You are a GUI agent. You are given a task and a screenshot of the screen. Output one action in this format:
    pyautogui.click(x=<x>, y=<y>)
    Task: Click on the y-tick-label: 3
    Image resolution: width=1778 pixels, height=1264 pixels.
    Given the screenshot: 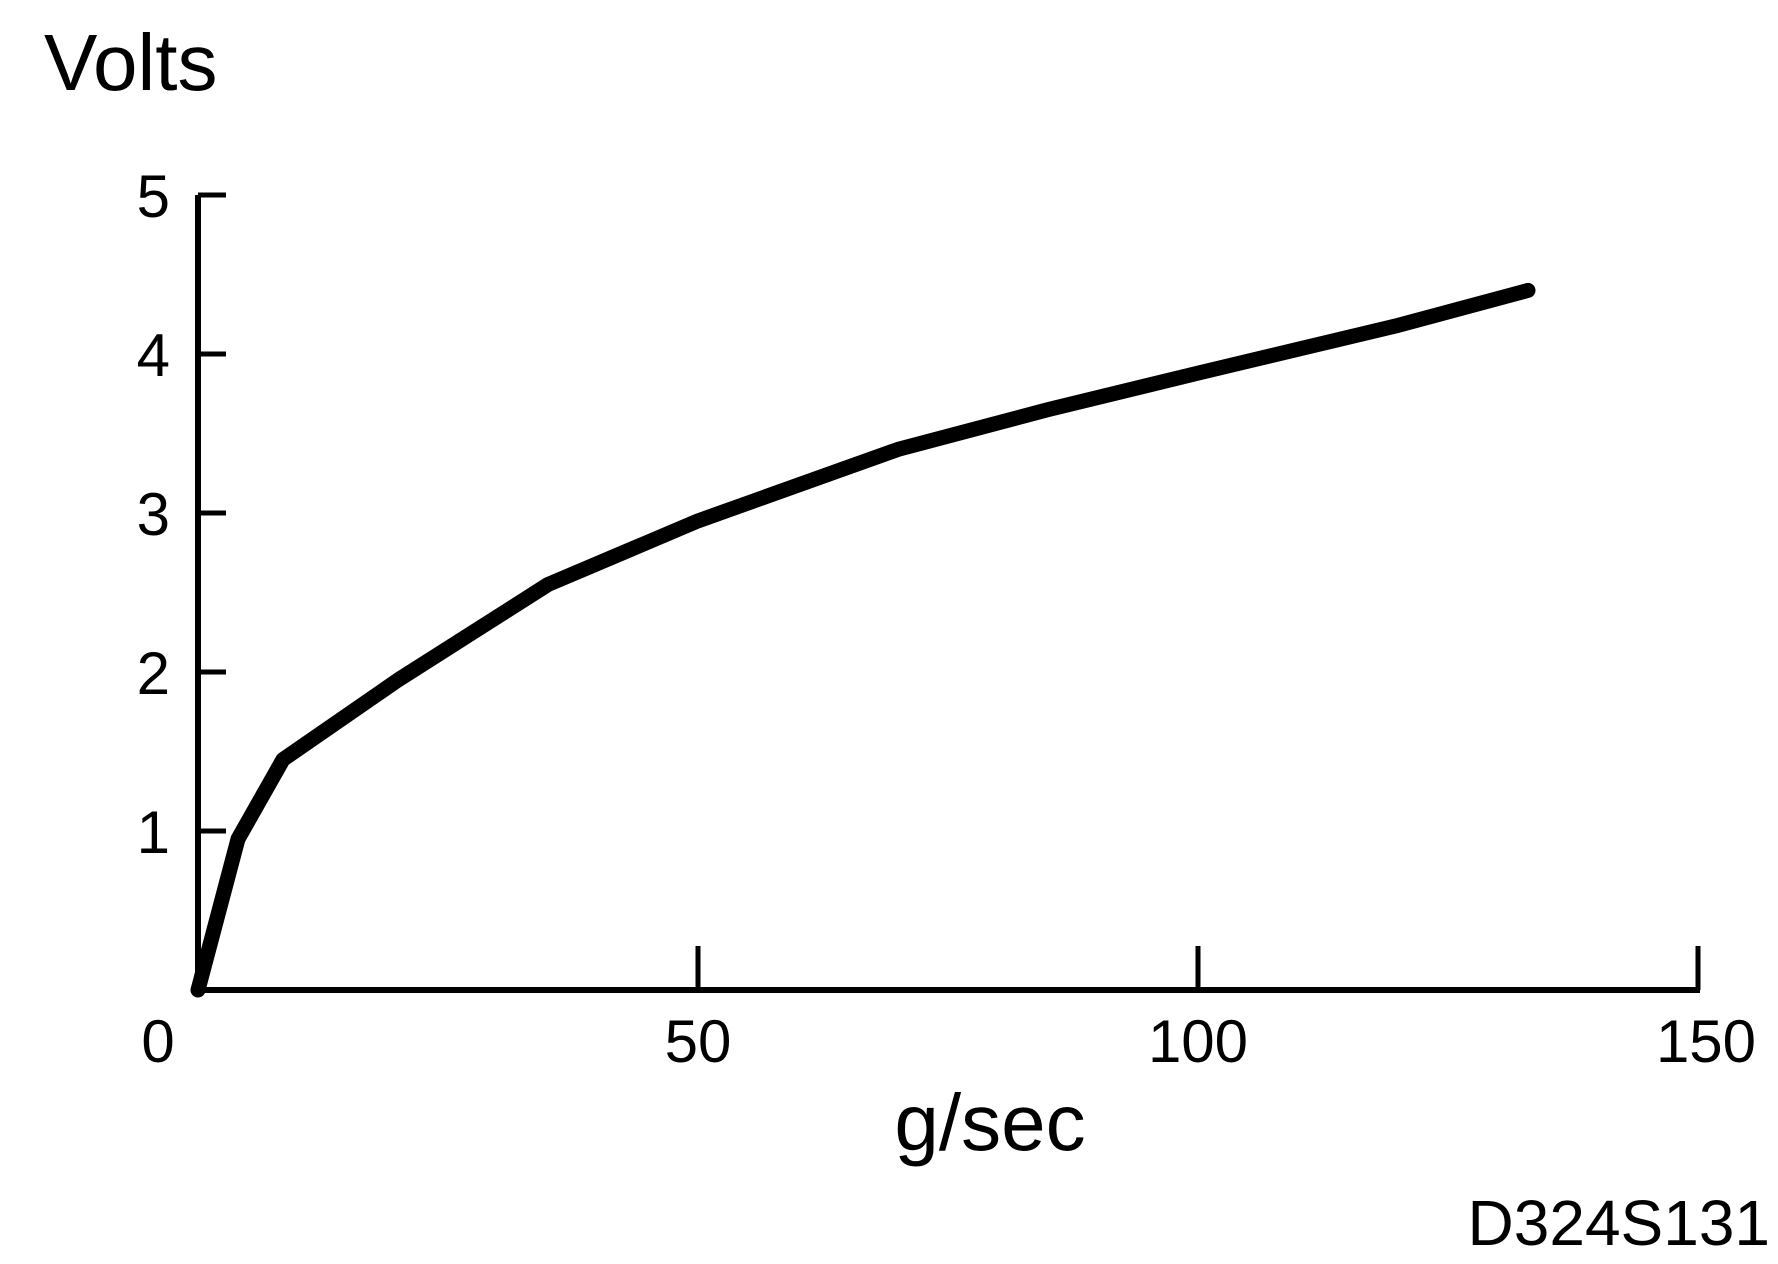 What is the action you would take?
    pyautogui.click(x=153, y=514)
    